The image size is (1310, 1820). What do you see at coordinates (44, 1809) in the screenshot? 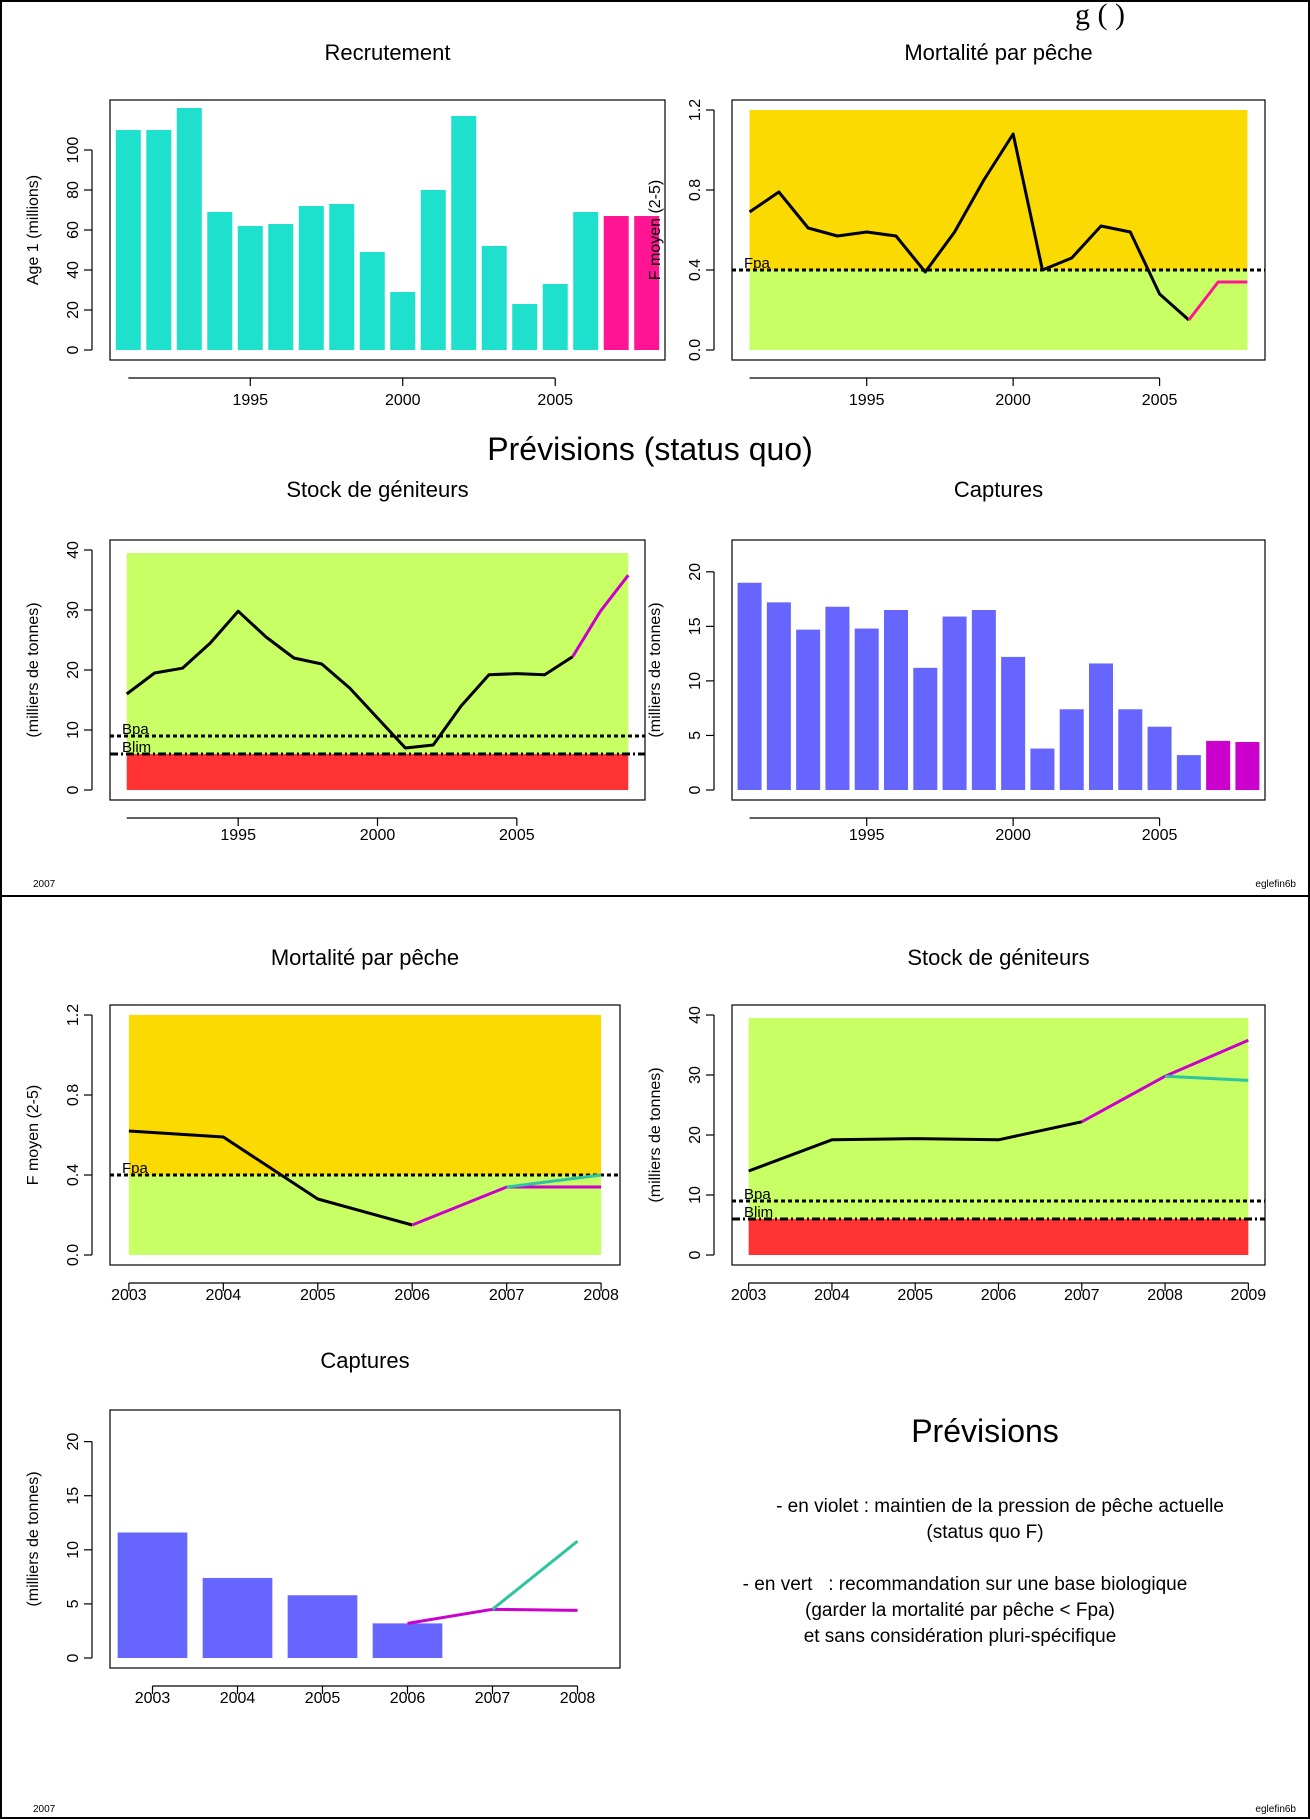
I see `footer-bottom-left: 2007` at bounding box center [44, 1809].